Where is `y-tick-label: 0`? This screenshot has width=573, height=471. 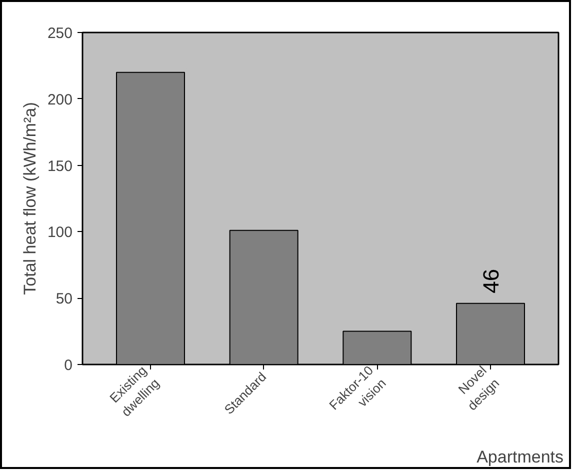 y-tick-label: 0 is located at coordinates (68, 365).